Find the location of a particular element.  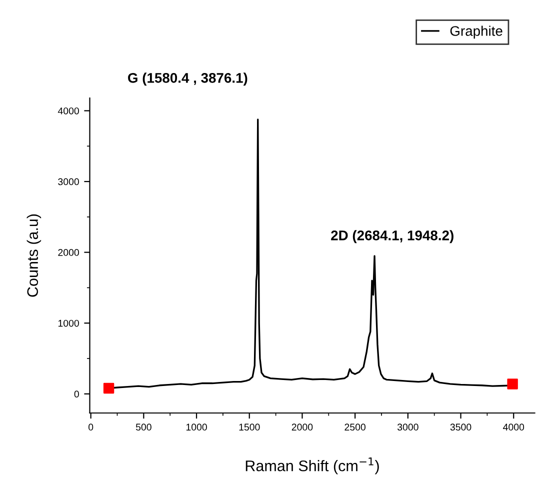

y-tick-label: 1000 is located at coordinates (68, 323).